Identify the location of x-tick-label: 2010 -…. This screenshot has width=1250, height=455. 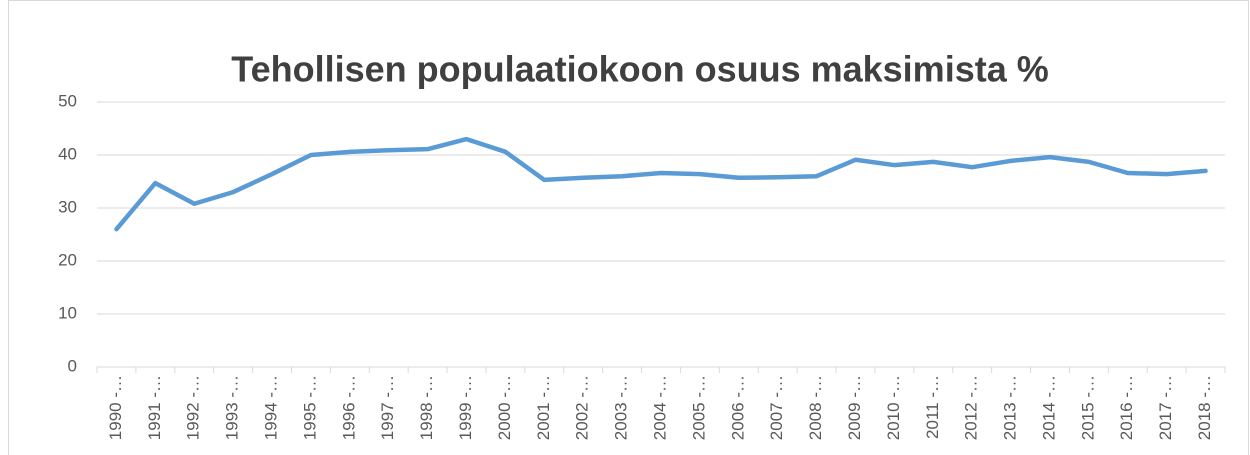
(893, 407).